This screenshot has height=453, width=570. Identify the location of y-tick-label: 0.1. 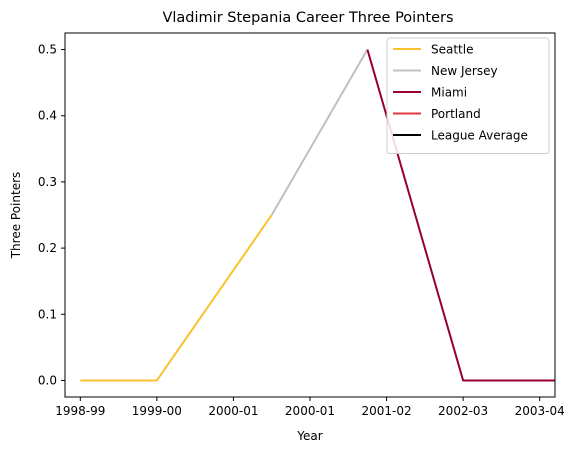
(47, 314).